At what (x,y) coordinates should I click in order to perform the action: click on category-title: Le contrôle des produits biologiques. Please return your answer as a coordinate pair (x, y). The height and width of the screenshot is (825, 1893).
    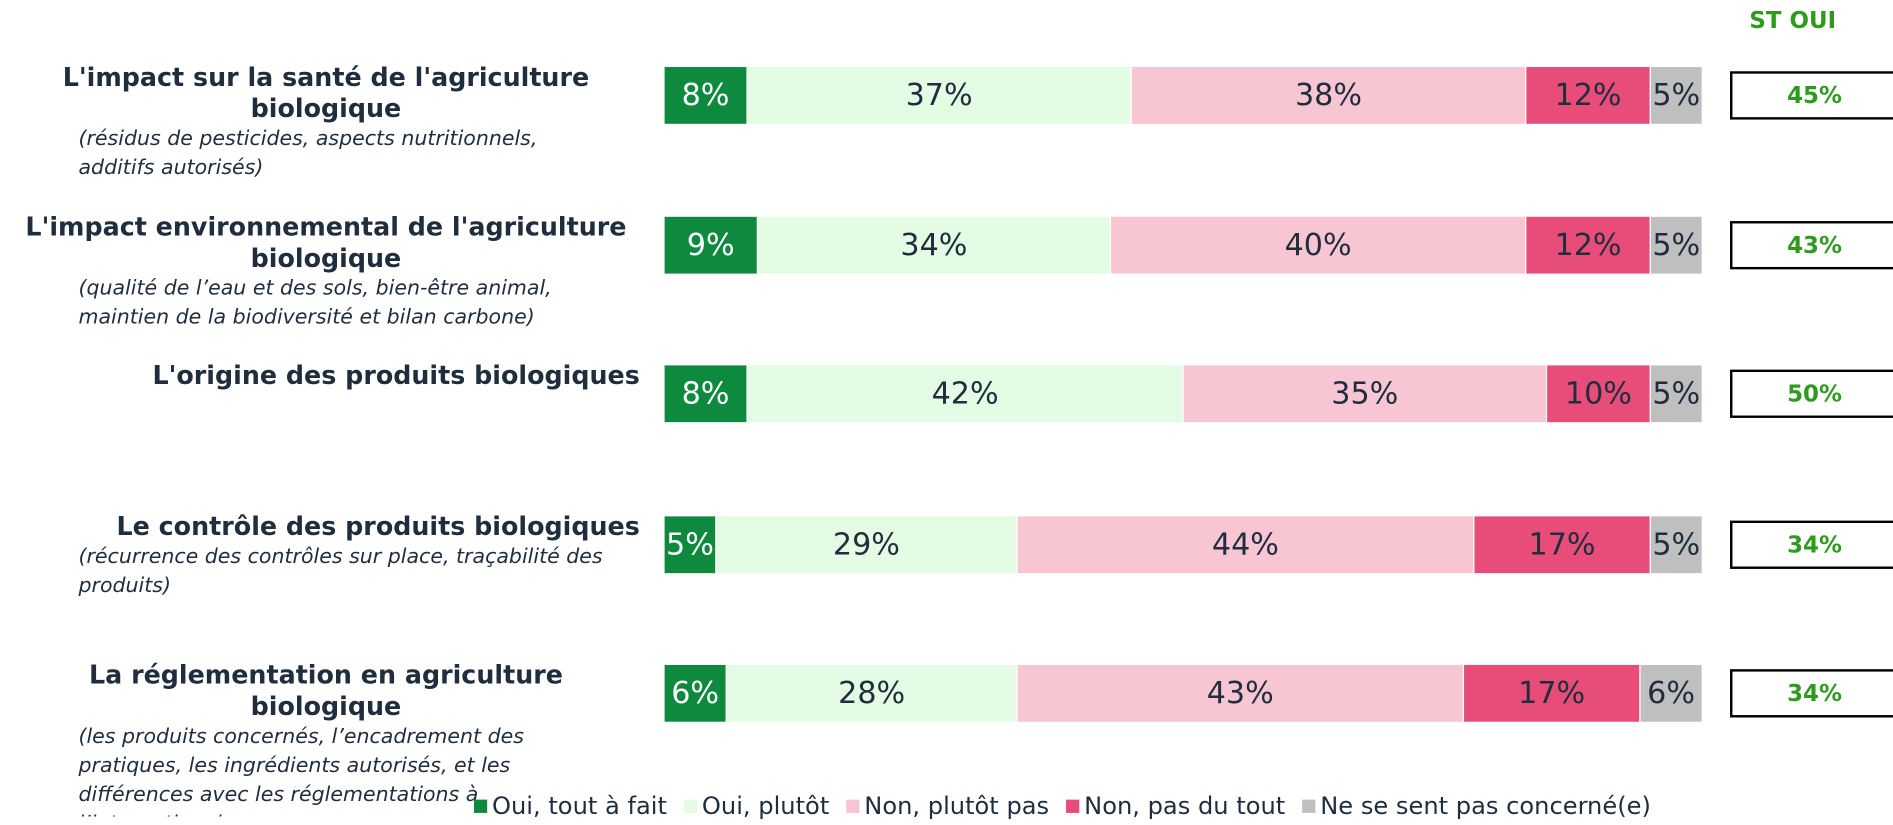
    Looking at the image, I should click on (378, 527).